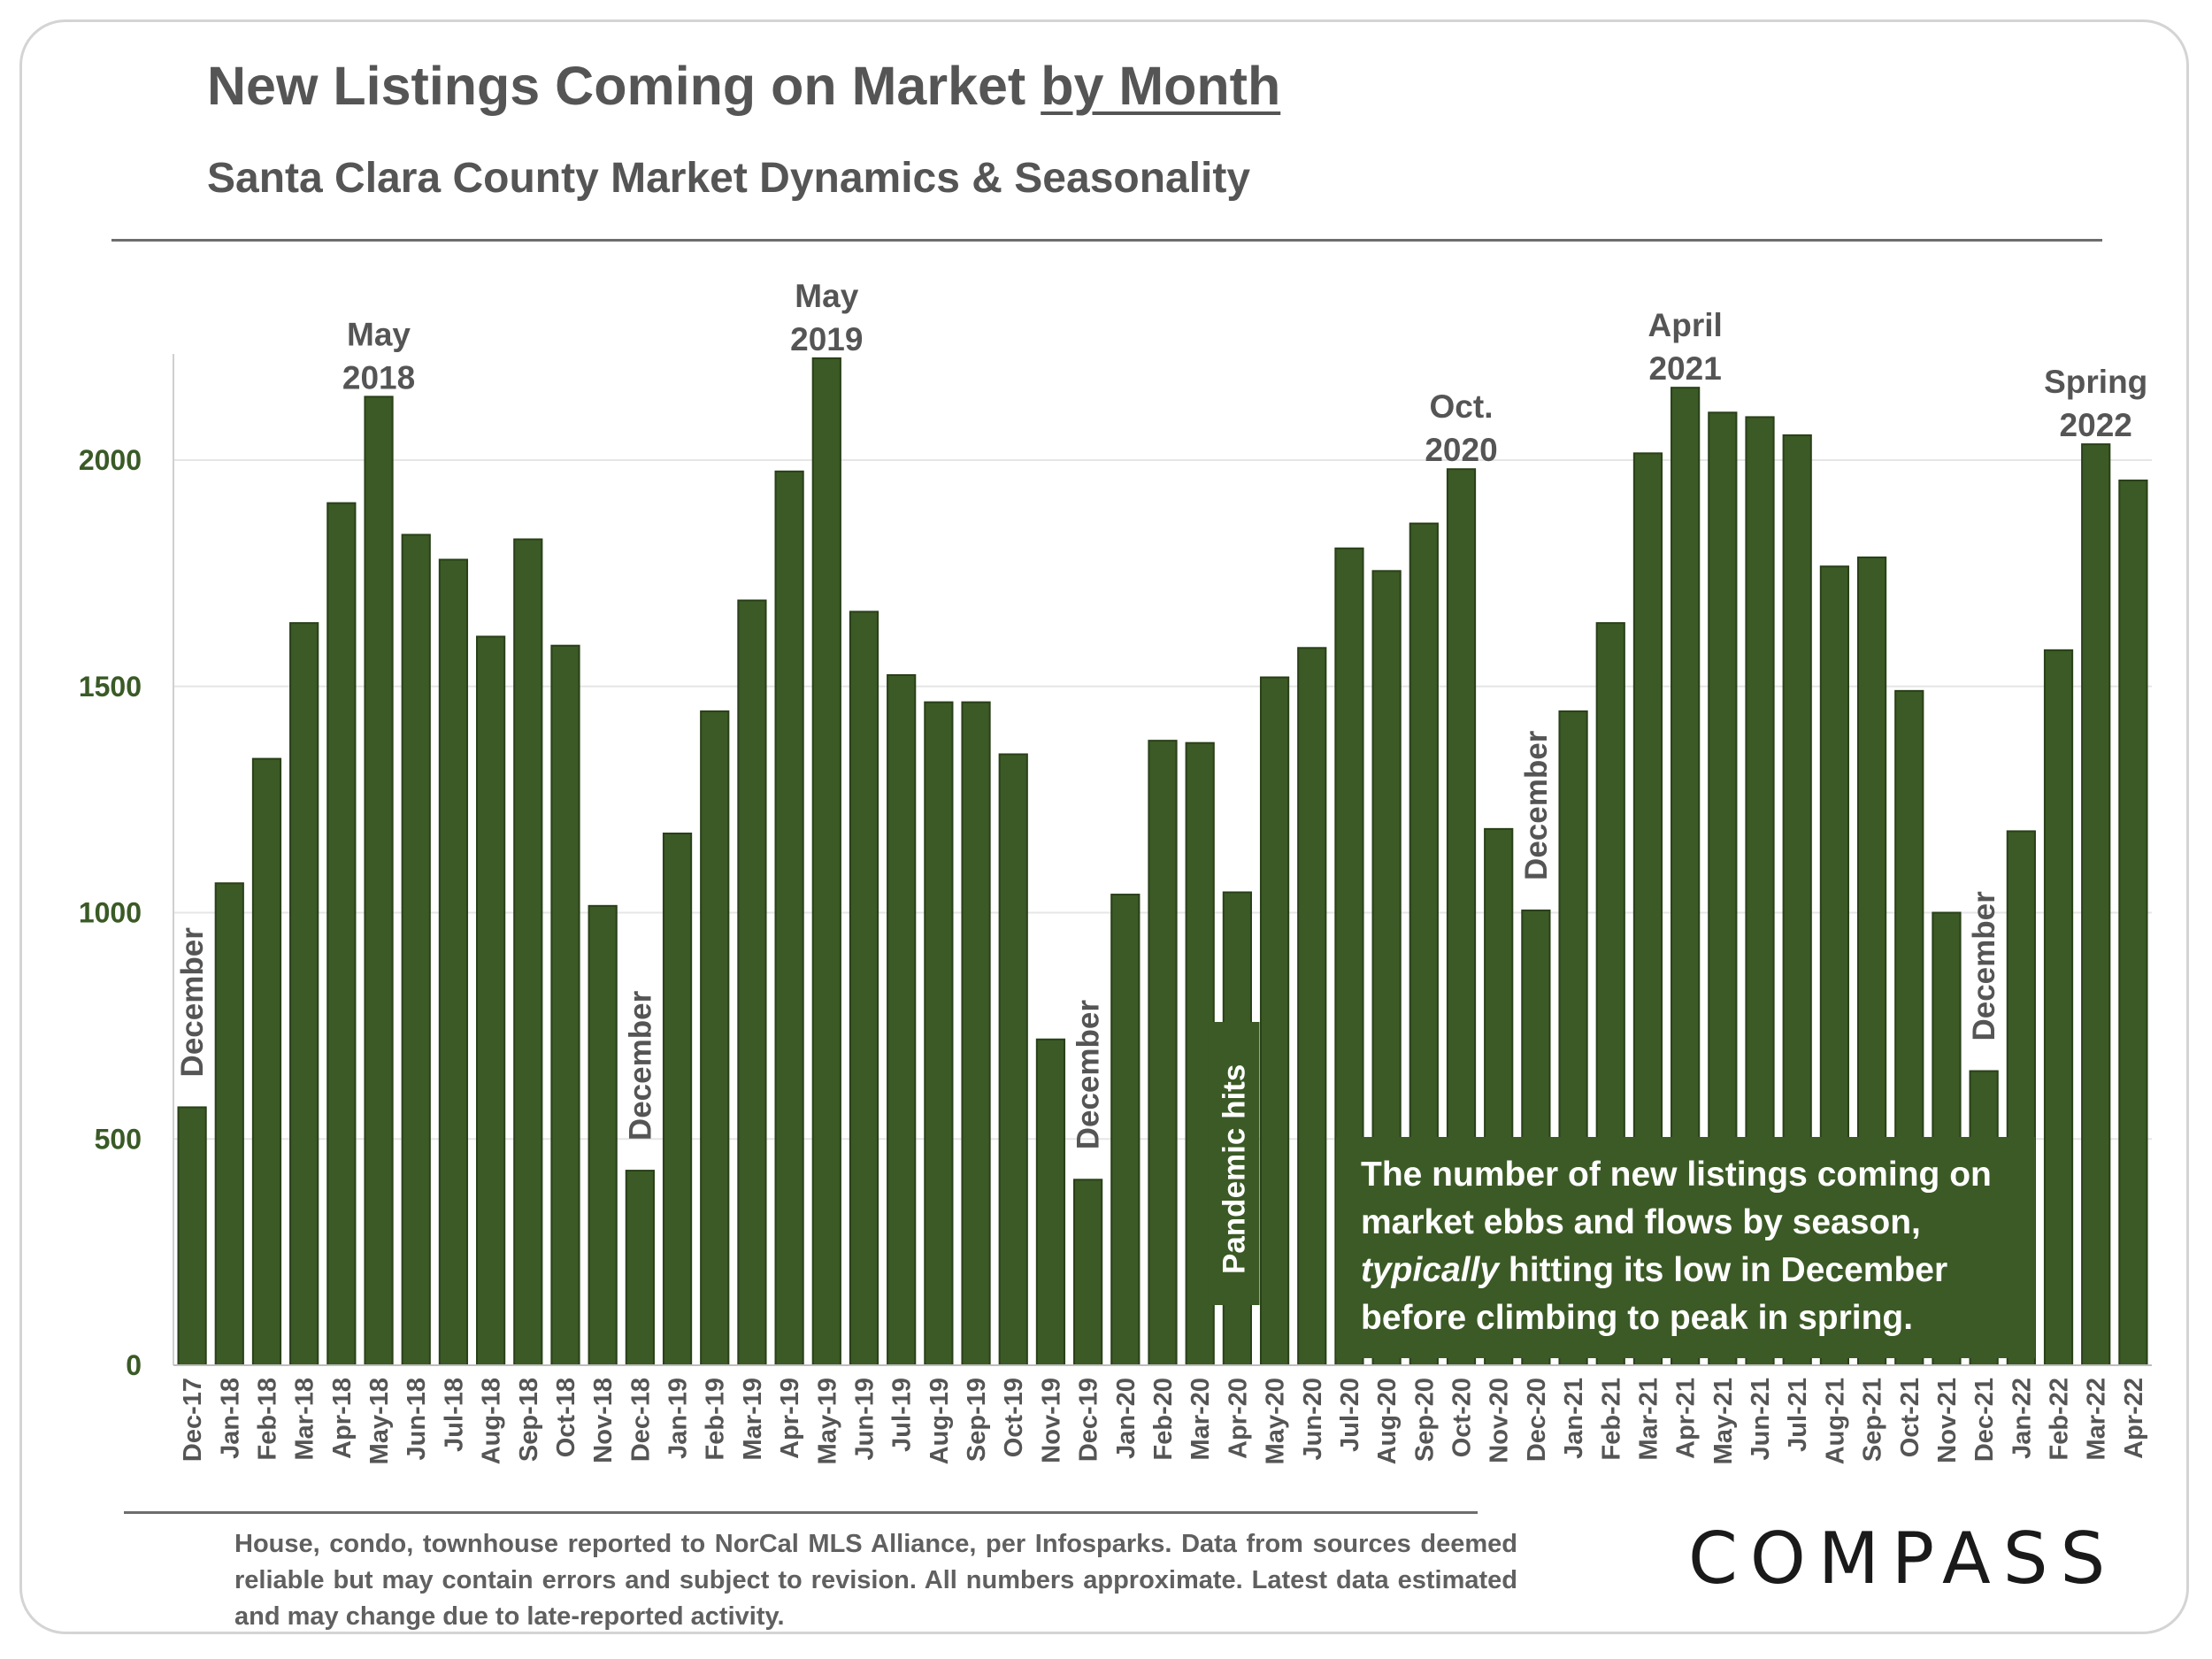 The height and width of the screenshot is (1659, 2212). I want to click on x-tick-label: Apr-20, so click(1238, 1419).